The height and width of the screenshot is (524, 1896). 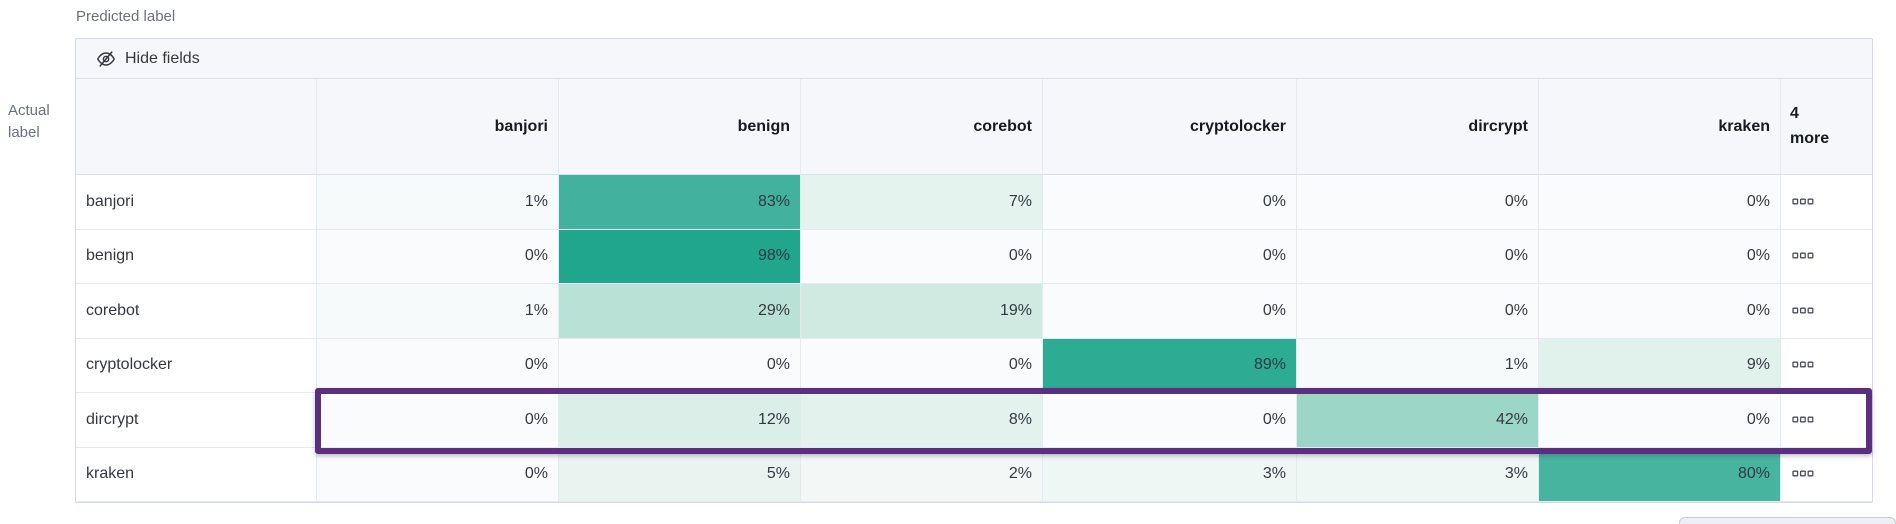 I want to click on more-values-cell-dircrypt, so click(x=1826, y=420).